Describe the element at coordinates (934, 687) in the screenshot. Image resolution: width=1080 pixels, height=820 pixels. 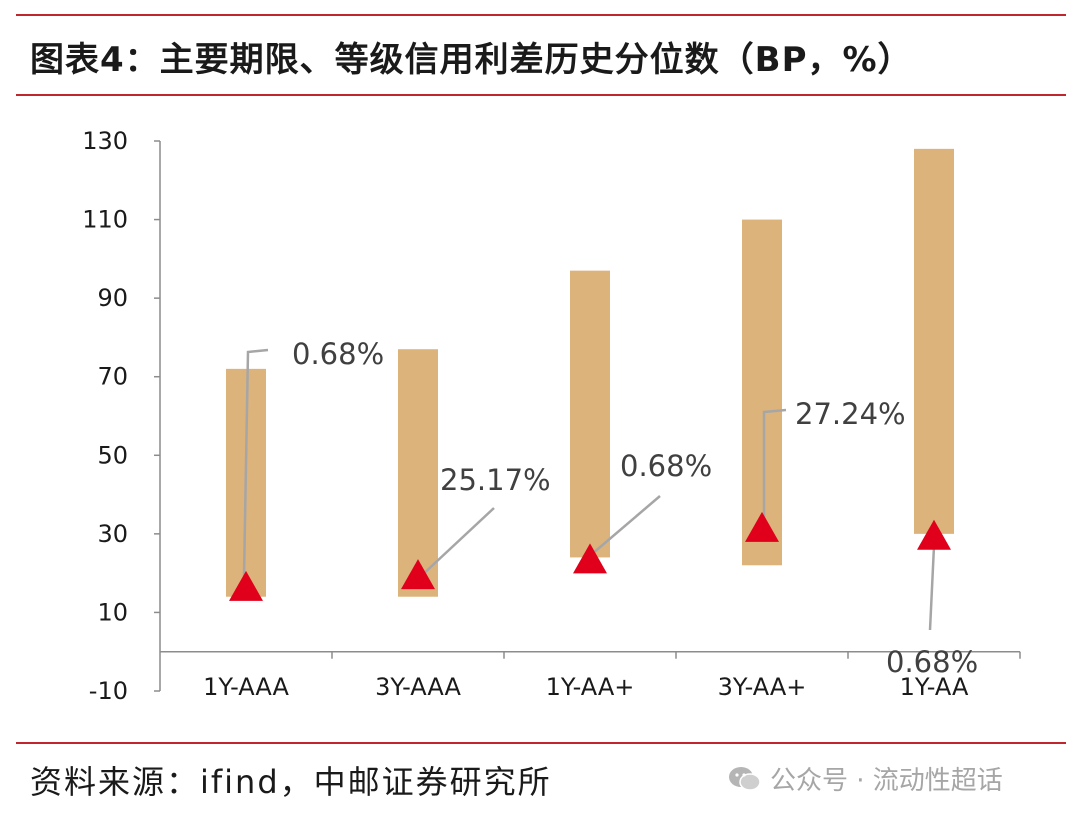
I see `x-tick-label: 1Y-AA` at that location.